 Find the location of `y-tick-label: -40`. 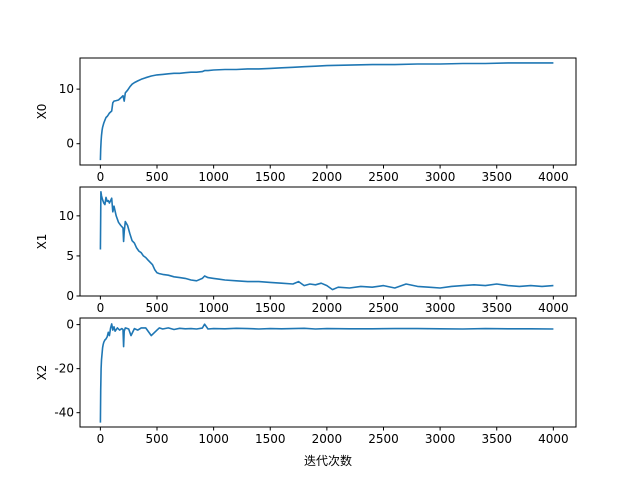

y-tick-label: -40 is located at coordinates (64, 413).